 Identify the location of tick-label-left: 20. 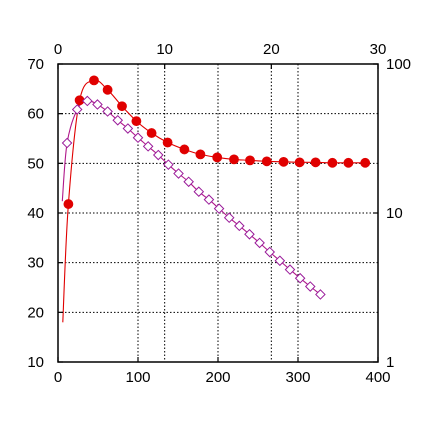
(35, 312).